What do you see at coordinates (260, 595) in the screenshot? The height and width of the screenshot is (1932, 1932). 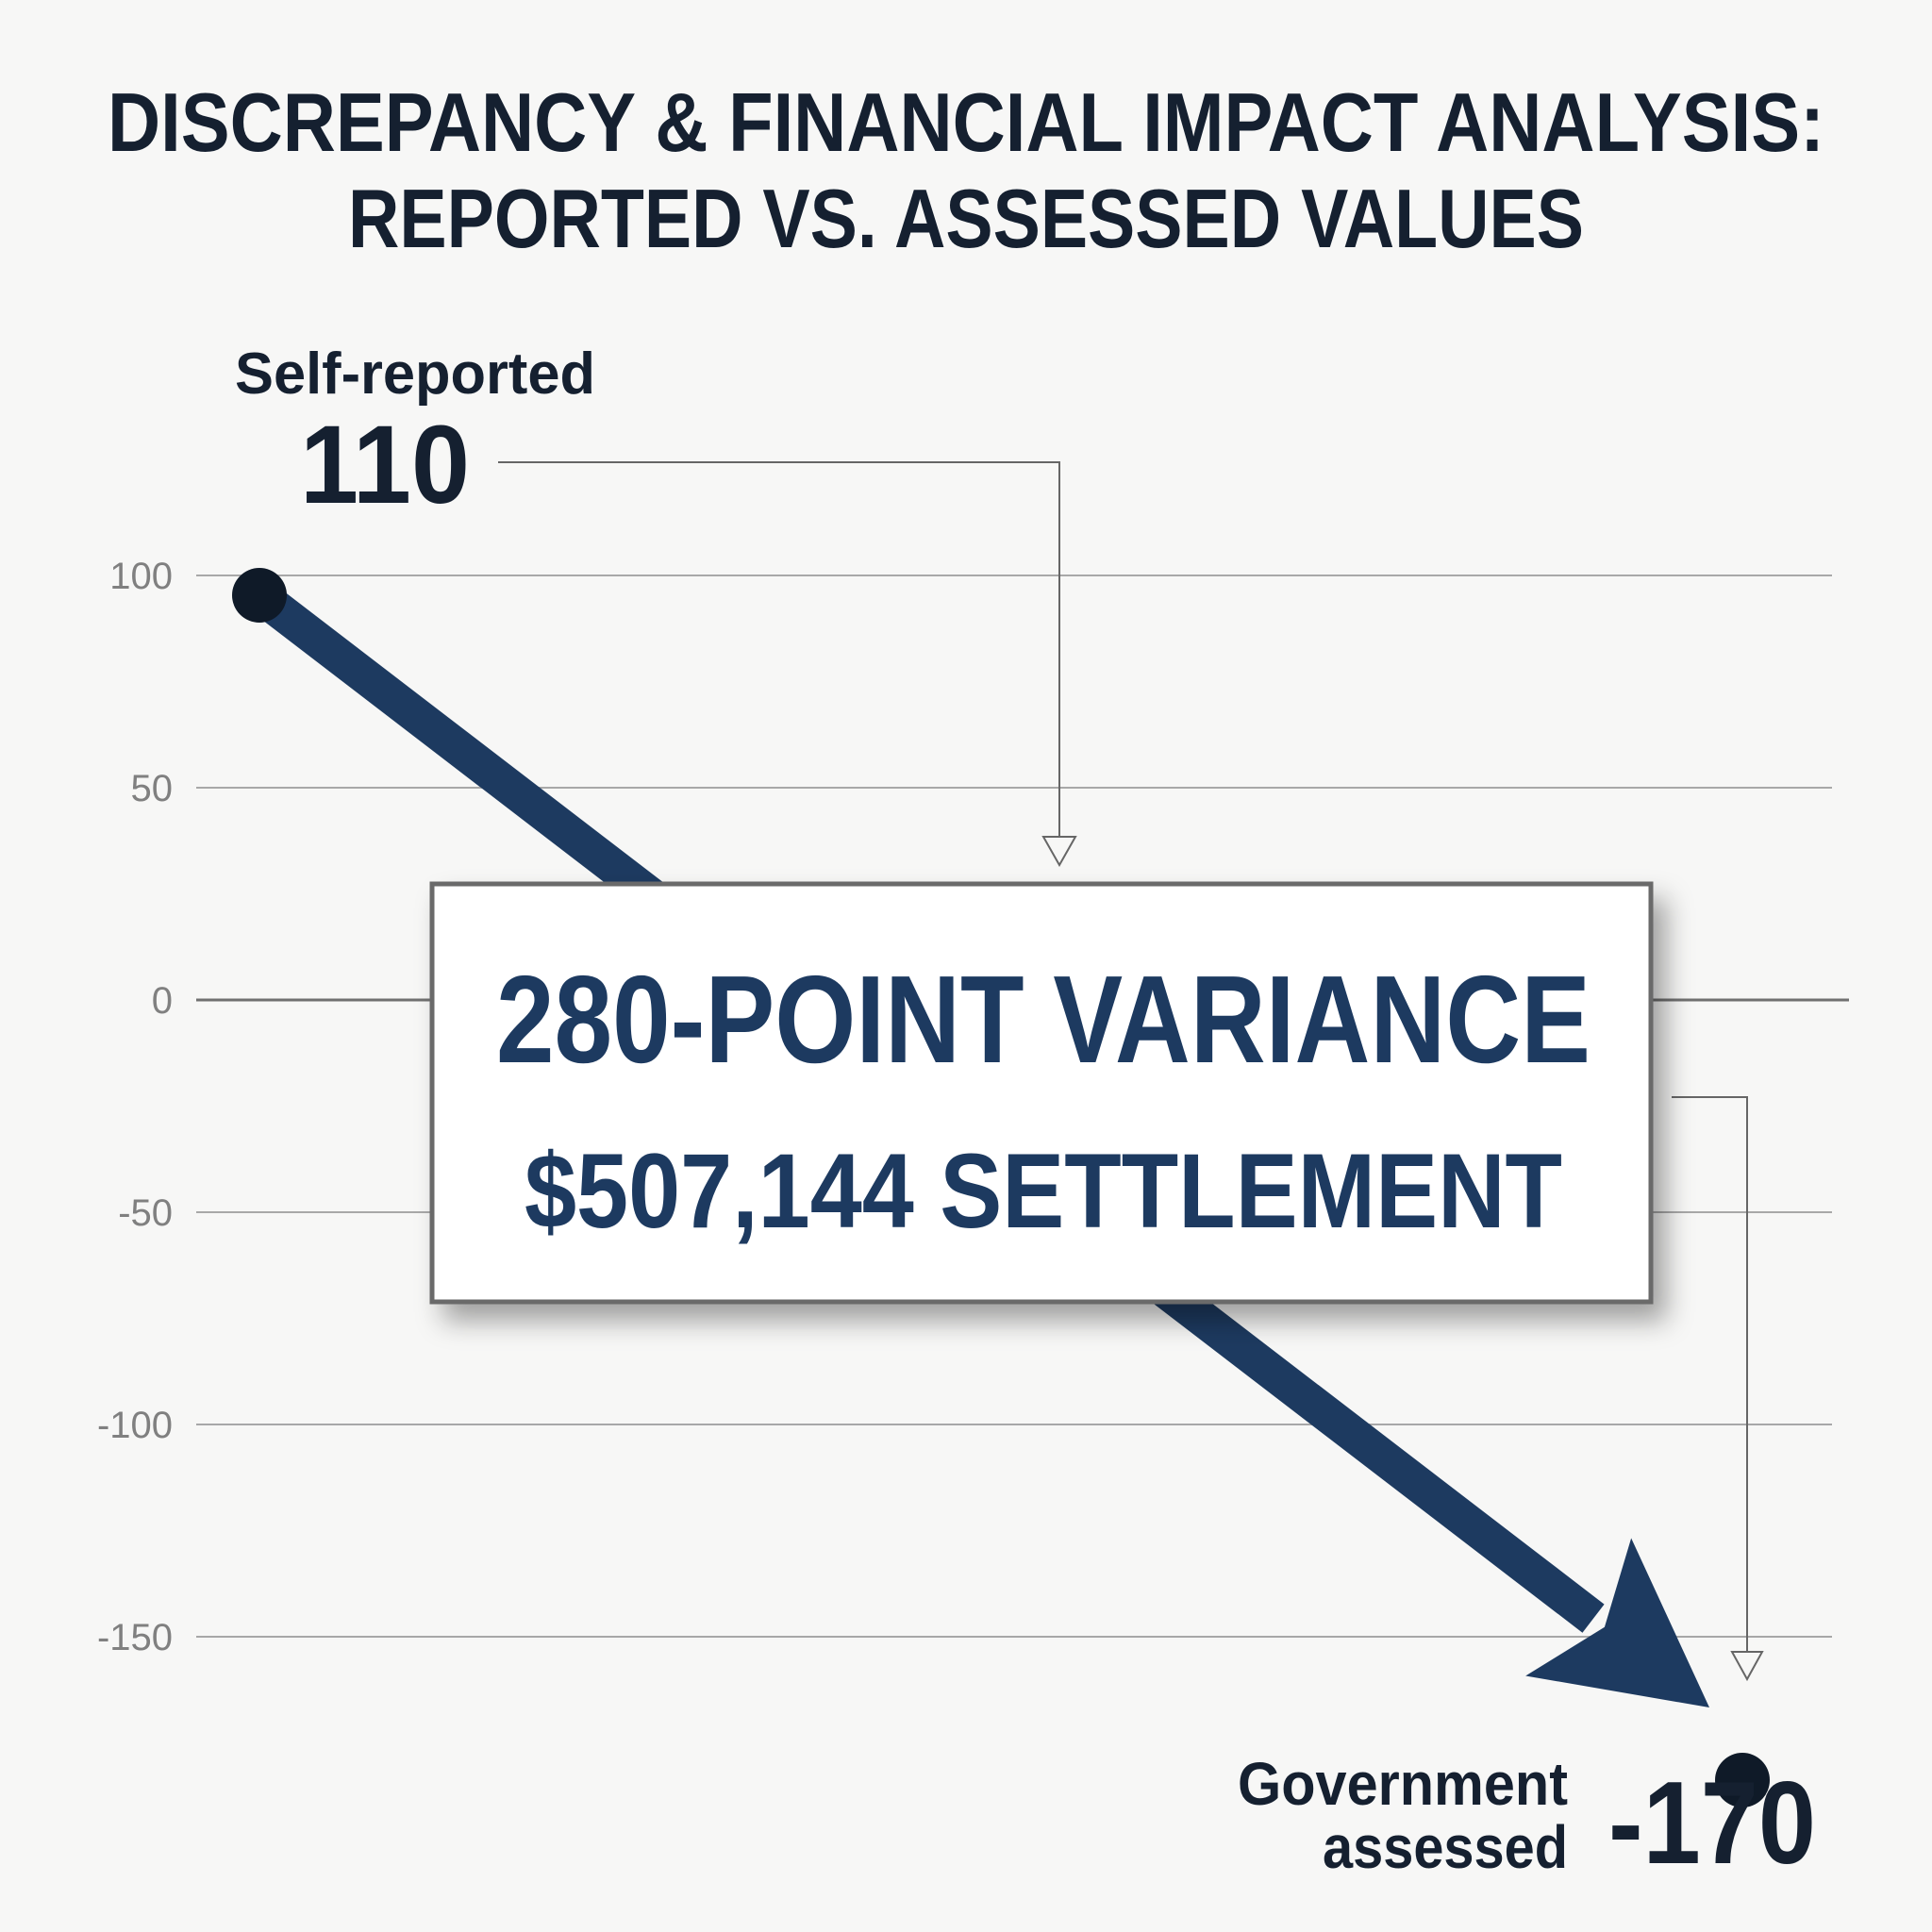 I see `self-reported-point` at bounding box center [260, 595].